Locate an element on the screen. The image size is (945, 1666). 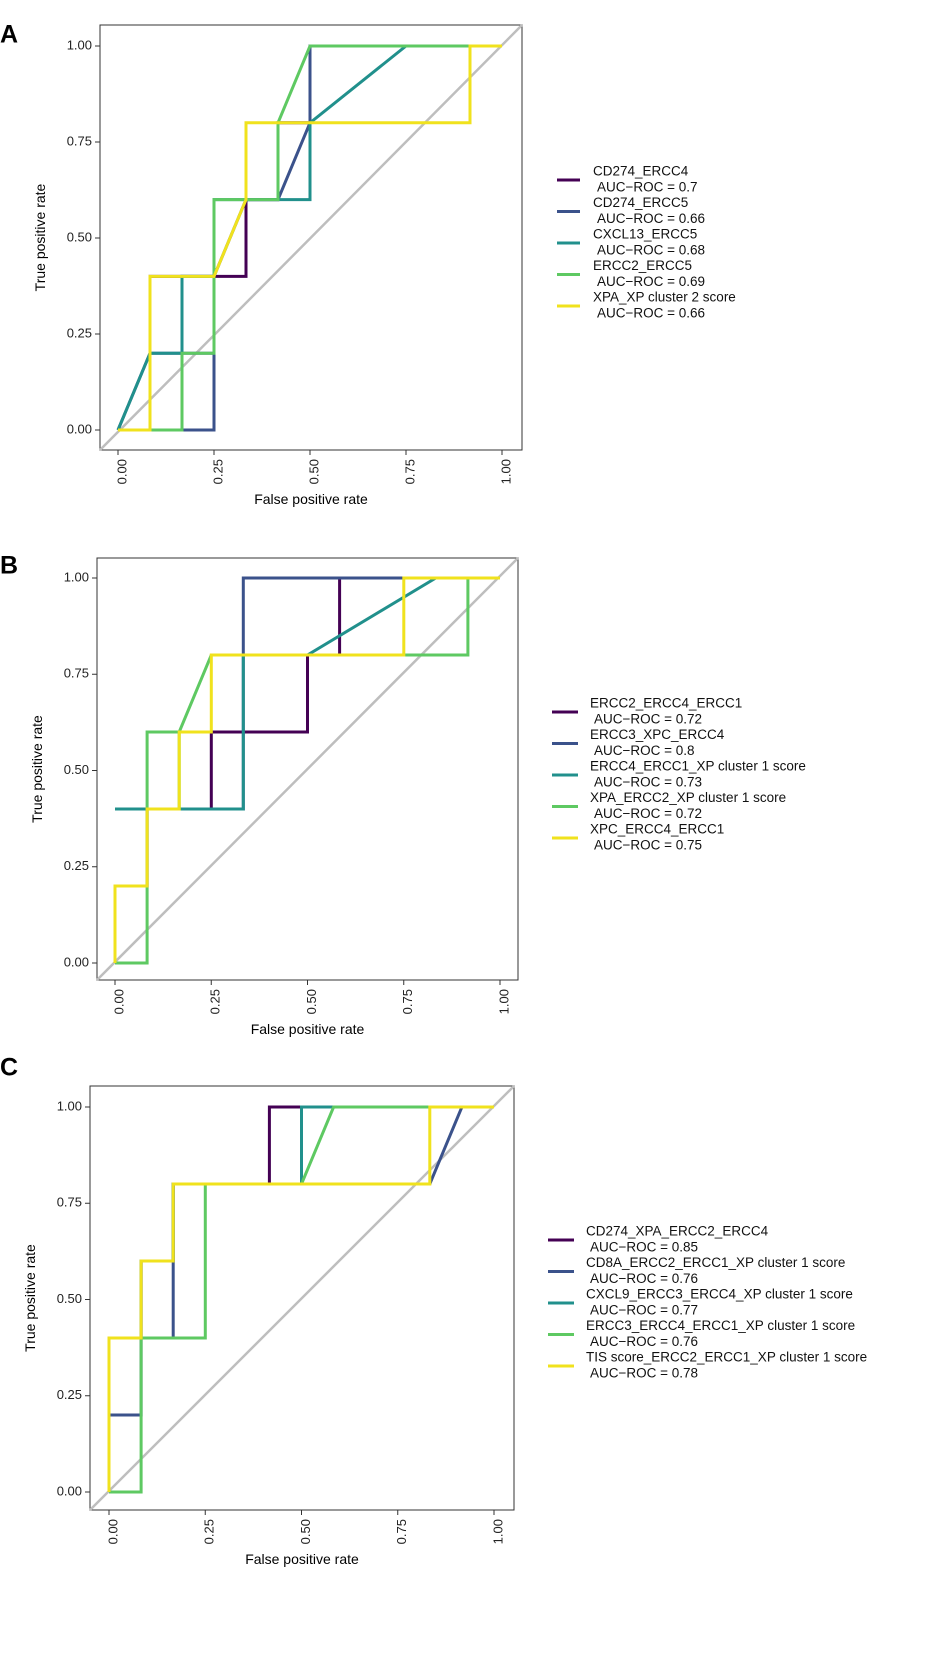
legend-series-name: CD8A_ERCC2_ERCC1_XP cluster 1 score is located at coordinates (715, 1262).